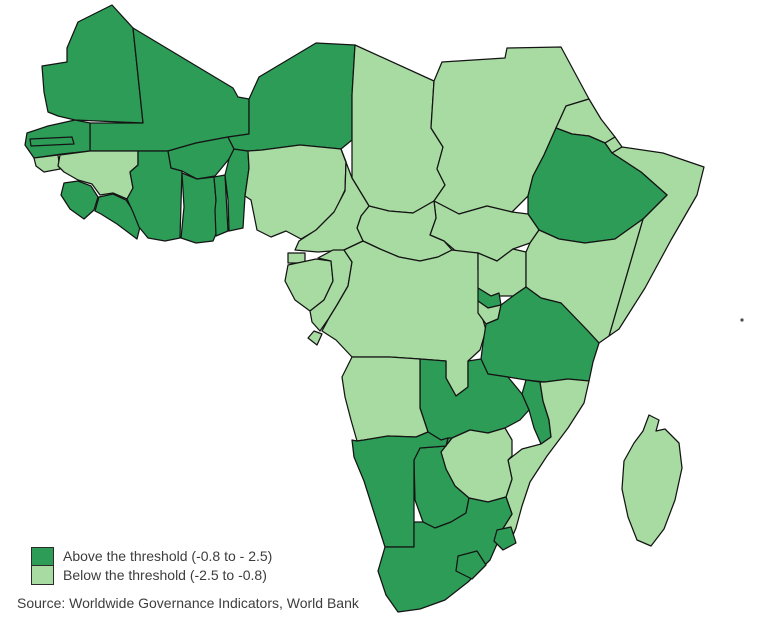  I want to click on country-namibia, so click(400, 489).